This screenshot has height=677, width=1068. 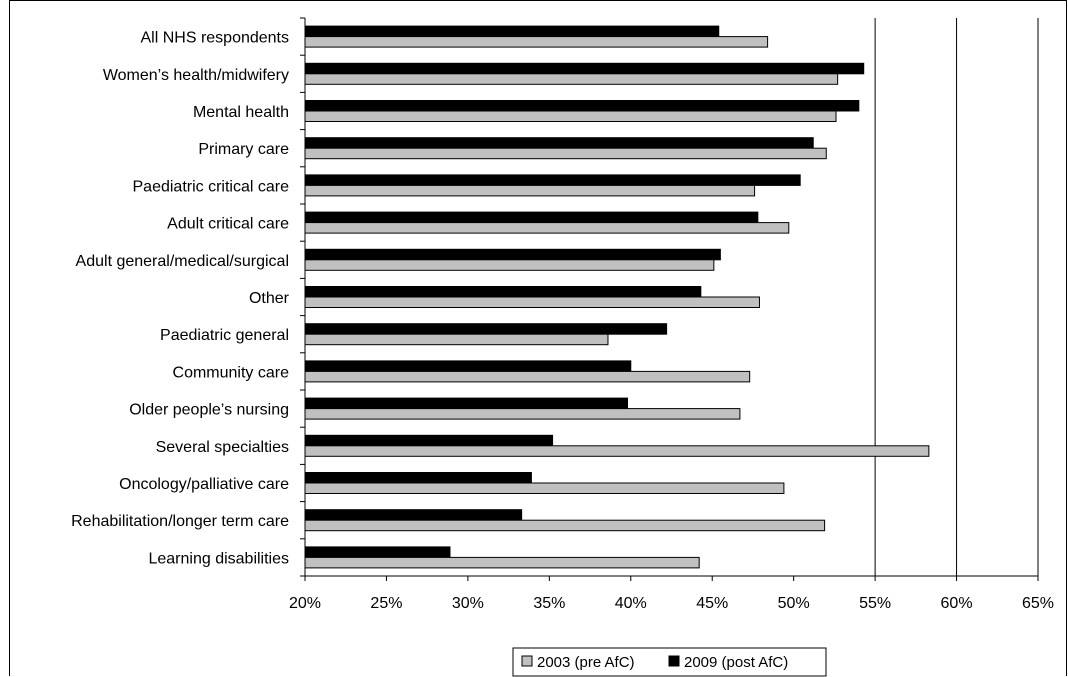 What do you see at coordinates (386, 603) in the screenshot?
I see `x-tick-label: 25%` at bounding box center [386, 603].